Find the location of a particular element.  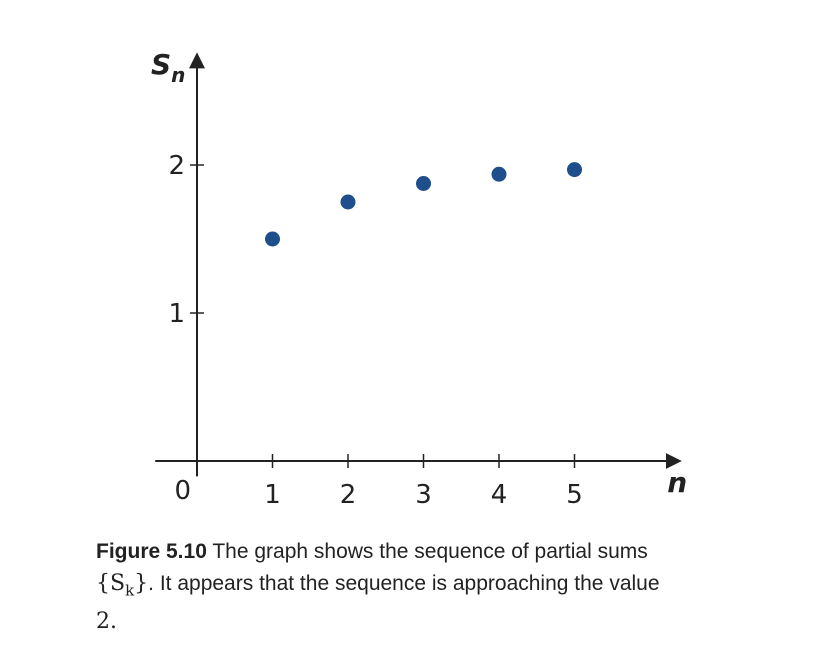

figure-label: Figure 5.10 is located at coordinates (151, 551).